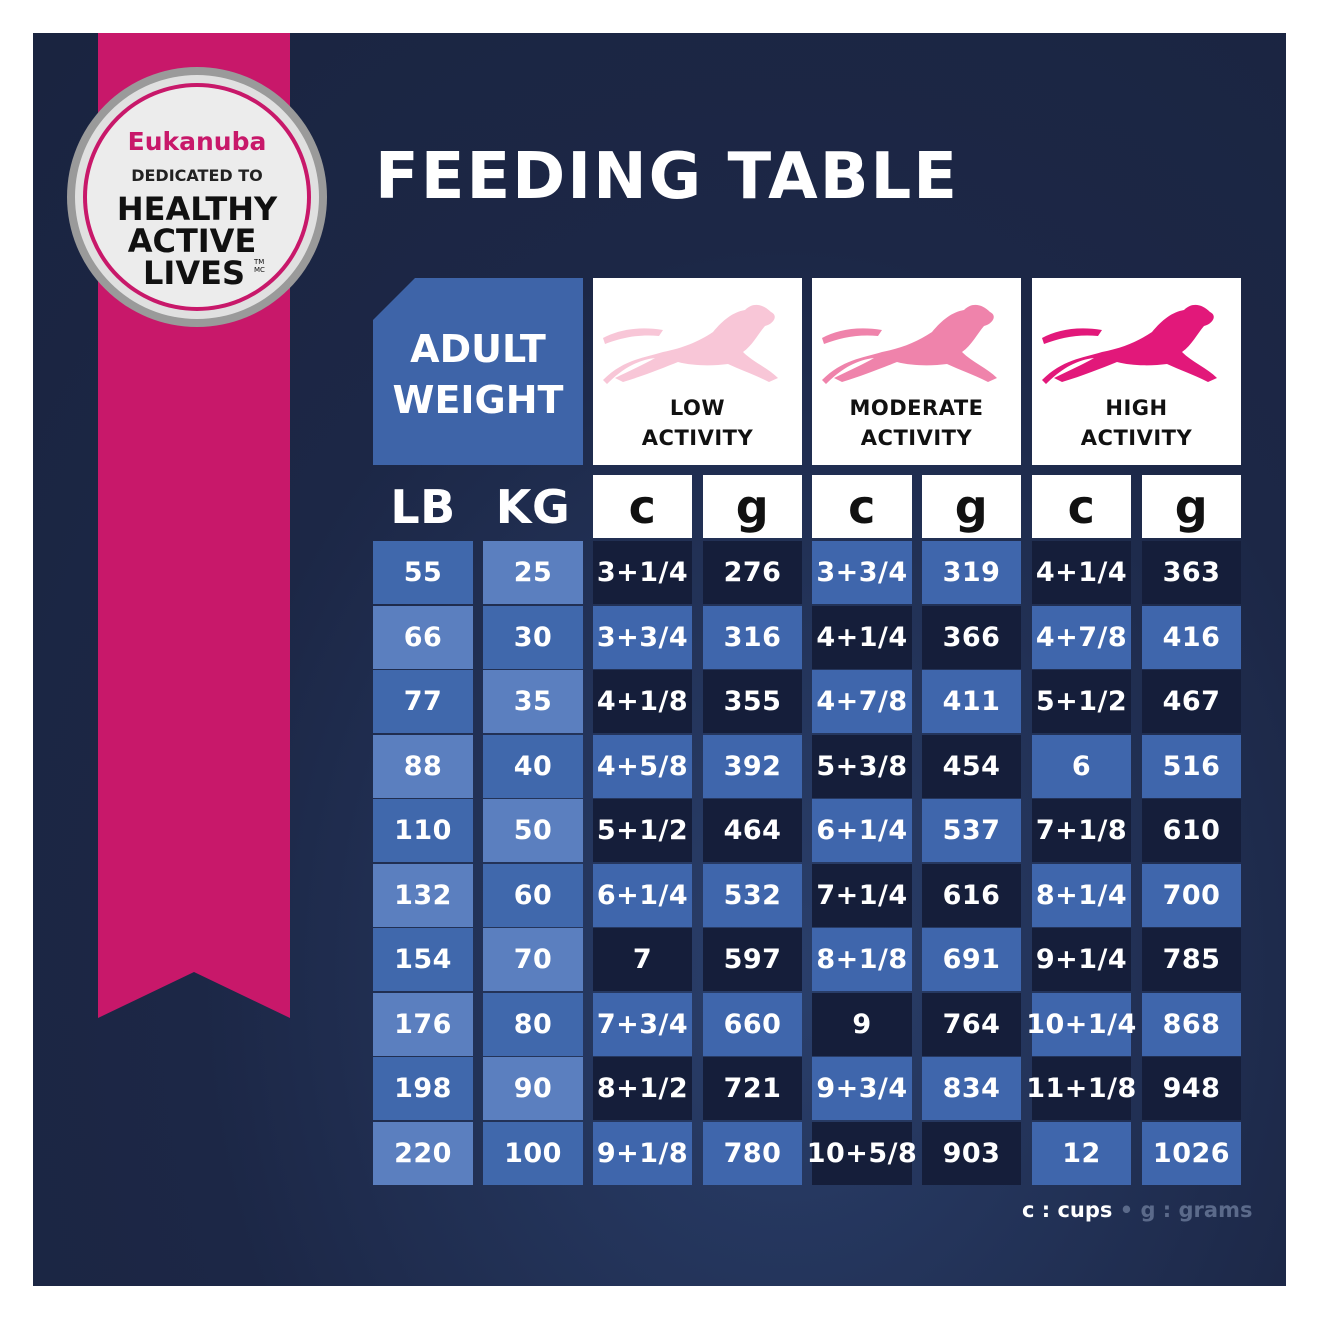  What do you see at coordinates (971, 701) in the screenshot?
I see `table-cell: 411` at bounding box center [971, 701].